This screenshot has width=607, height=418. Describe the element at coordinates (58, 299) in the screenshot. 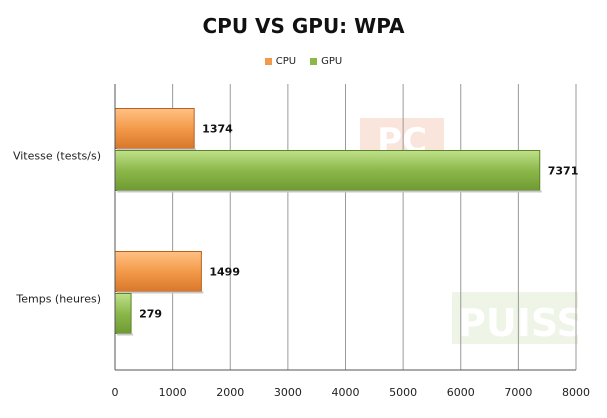

I see `y-category-label: Temps (heures)` at that location.